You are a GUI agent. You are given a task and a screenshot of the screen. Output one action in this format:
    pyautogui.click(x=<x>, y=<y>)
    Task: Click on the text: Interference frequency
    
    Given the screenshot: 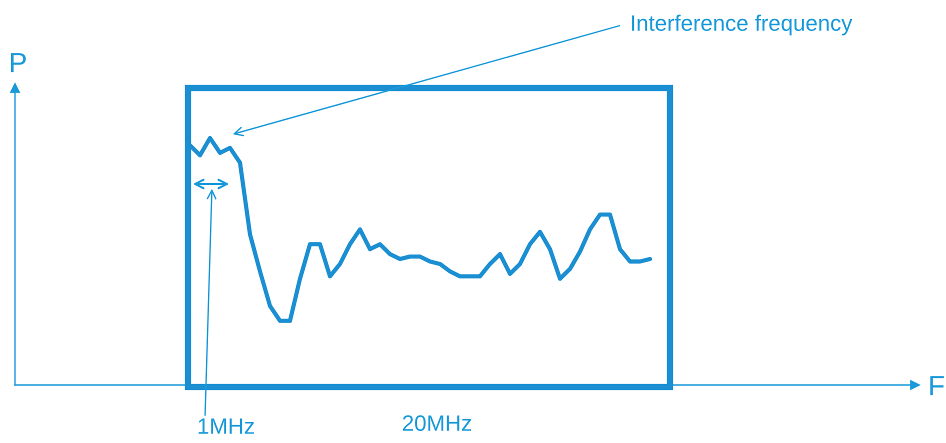 What is the action you would take?
    pyautogui.click(x=742, y=25)
    